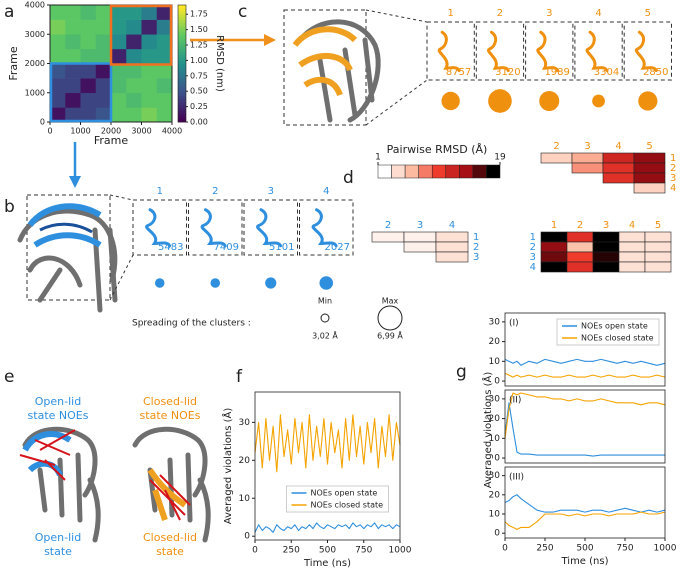 The height and width of the screenshot is (568, 681). What do you see at coordinates (495, 439) in the screenshot?
I see `y-tick-label: 10` at bounding box center [495, 439].